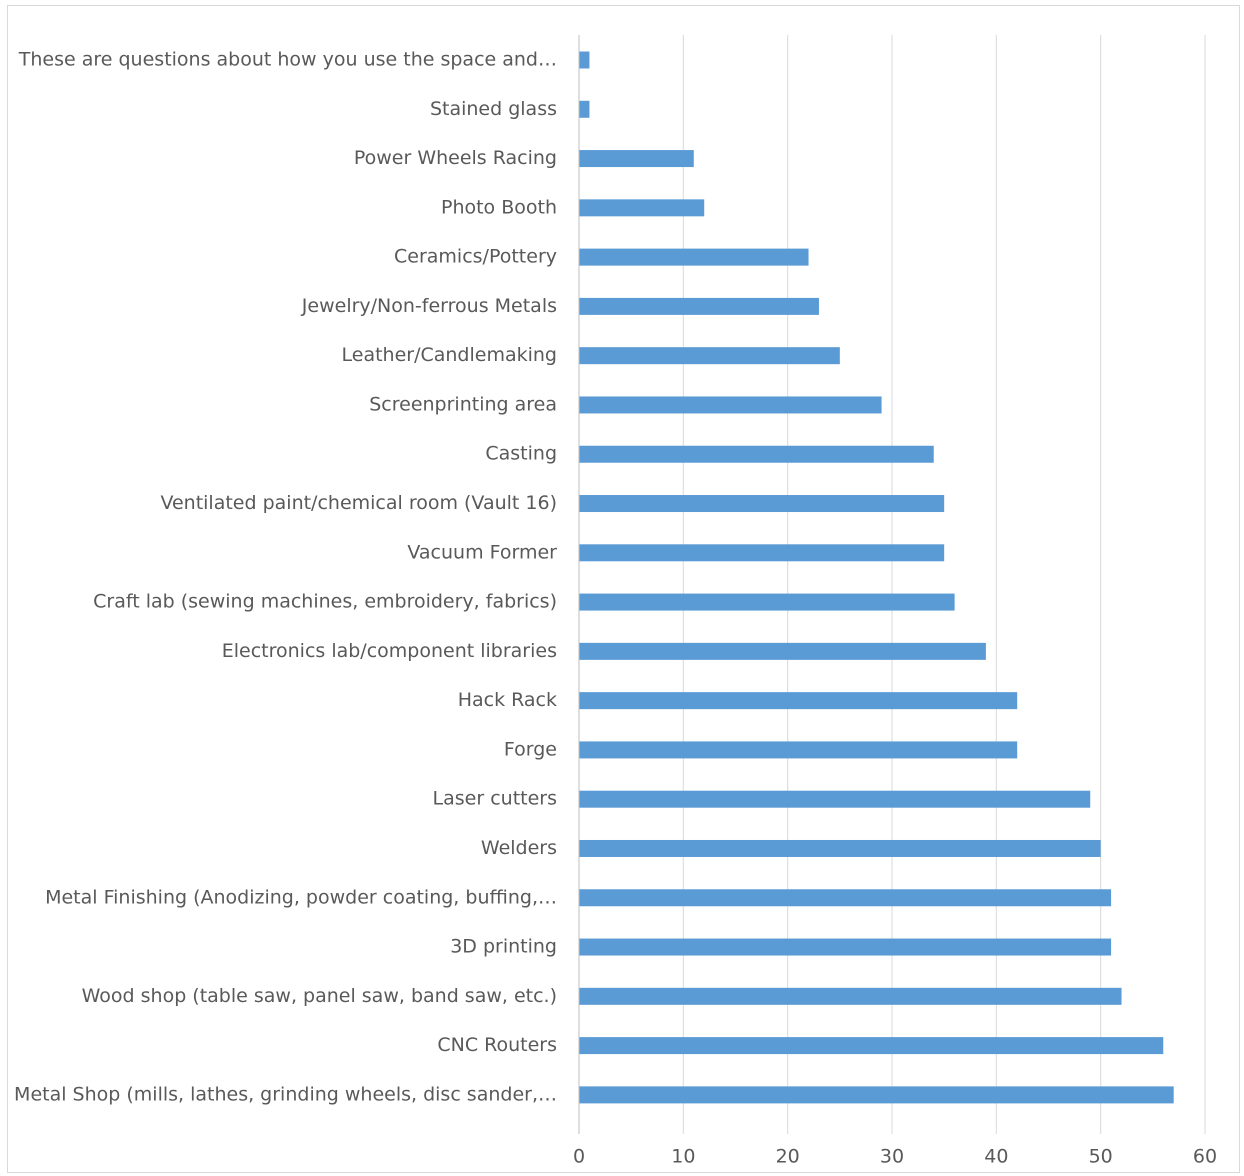 The width and height of the screenshot is (1244, 1176). What do you see at coordinates (579, 1157) in the screenshot?
I see `x-tick-label: 0` at bounding box center [579, 1157].